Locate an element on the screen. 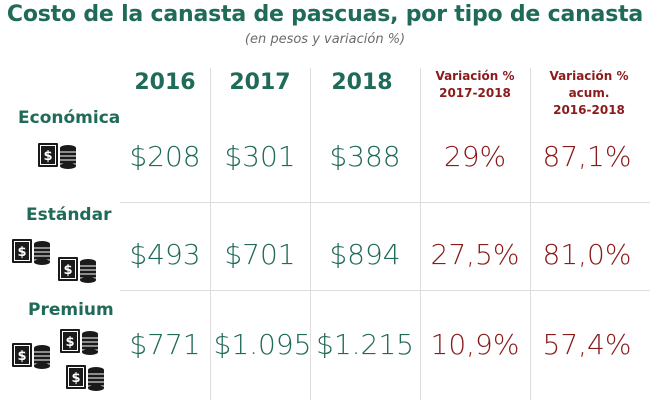  table-cell: $701 is located at coordinates (260, 254).